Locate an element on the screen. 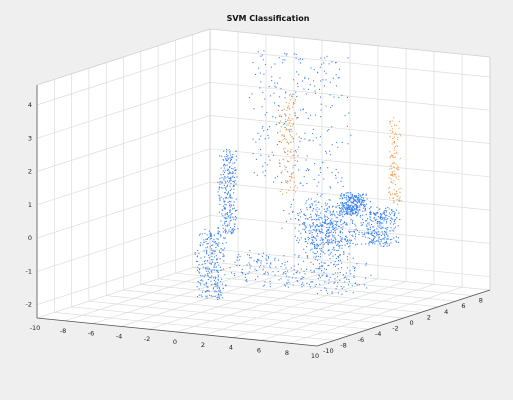 The height and width of the screenshot is (400, 513). grid-line-y-floor is located at coordinates (246, 309).